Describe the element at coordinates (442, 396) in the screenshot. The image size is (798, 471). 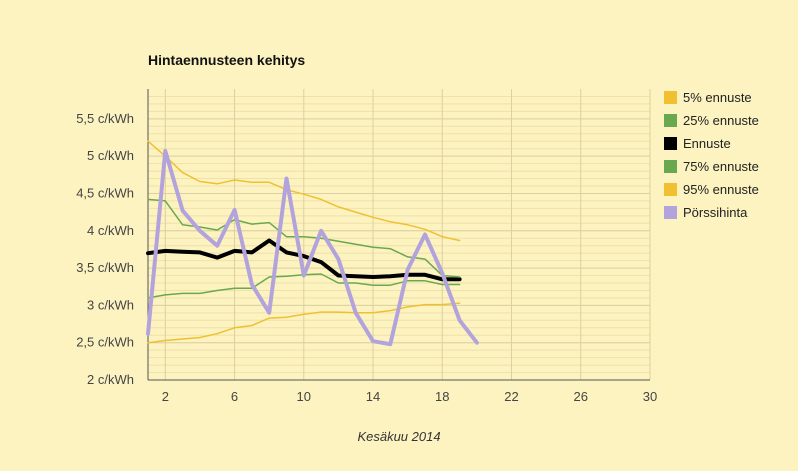
I see `x-tick-label: 18` at that location.